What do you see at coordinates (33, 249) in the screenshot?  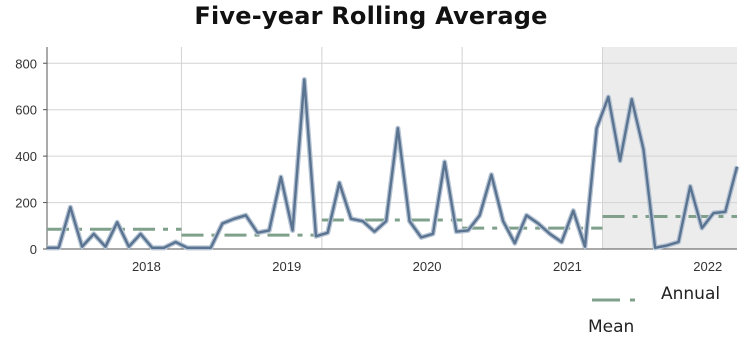 I see `y-tick-label-0: 0` at bounding box center [33, 249].